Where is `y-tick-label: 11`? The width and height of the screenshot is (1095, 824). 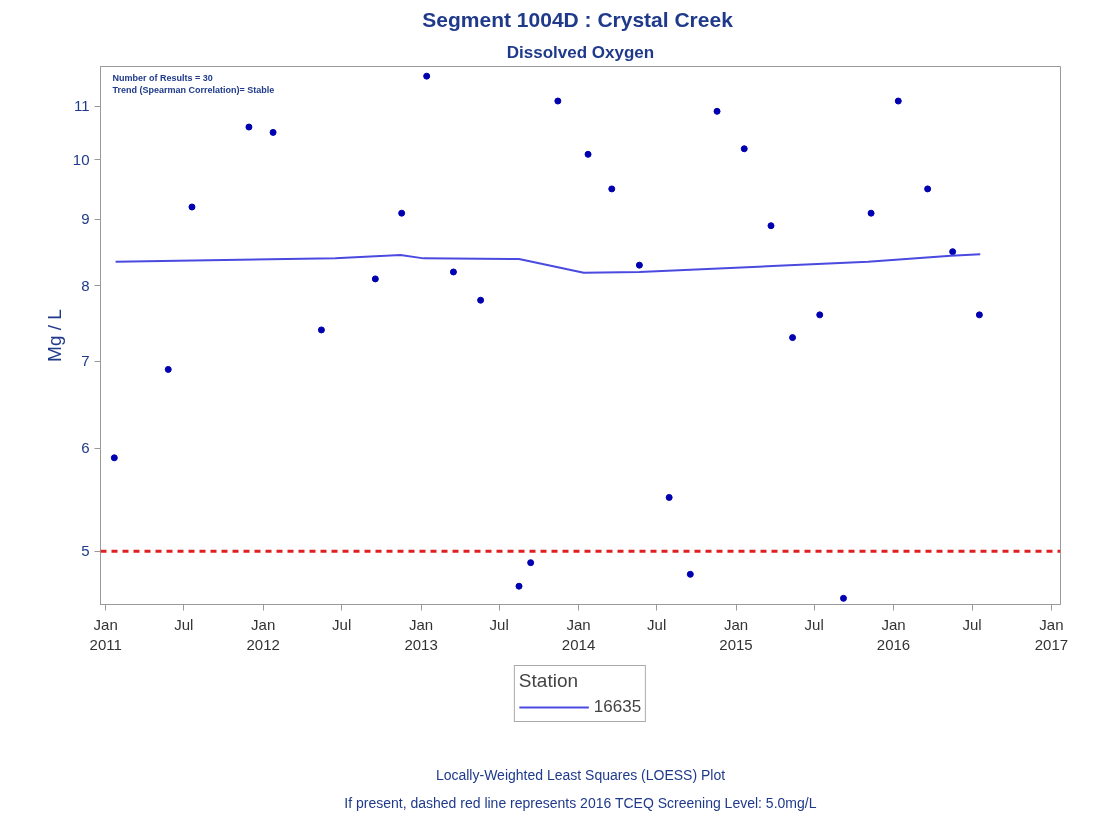 y-tick-label: 11 is located at coordinates (81, 106).